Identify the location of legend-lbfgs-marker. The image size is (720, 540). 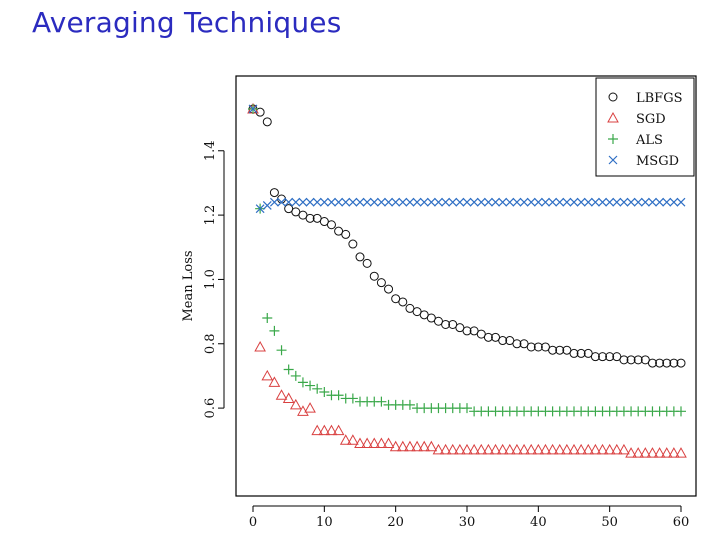
(613, 97).